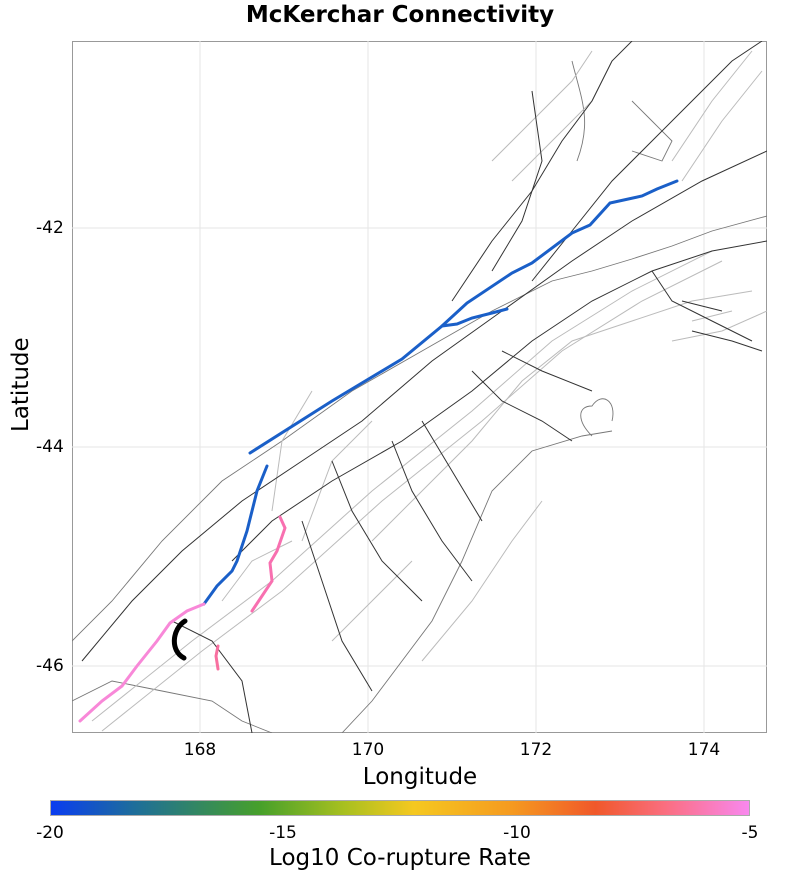 This screenshot has height=881, width=800. Describe the element at coordinates (179, 639) in the screenshot. I see `mckerchar-fault` at that location.